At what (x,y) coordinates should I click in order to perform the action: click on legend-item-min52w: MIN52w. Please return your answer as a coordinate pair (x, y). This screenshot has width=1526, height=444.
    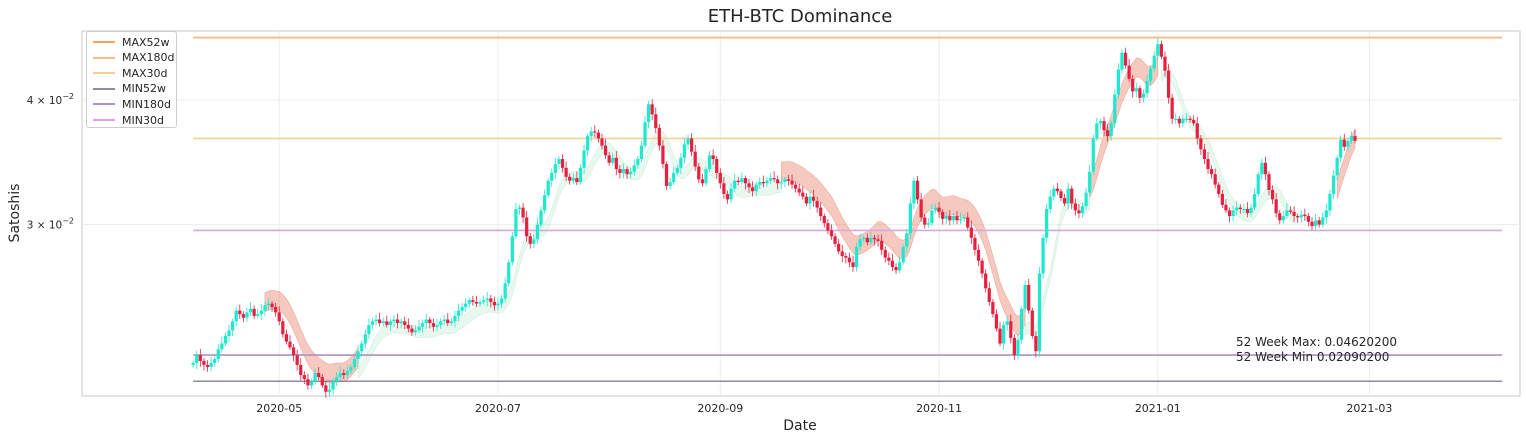
    Looking at the image, I should click on (129, 89).